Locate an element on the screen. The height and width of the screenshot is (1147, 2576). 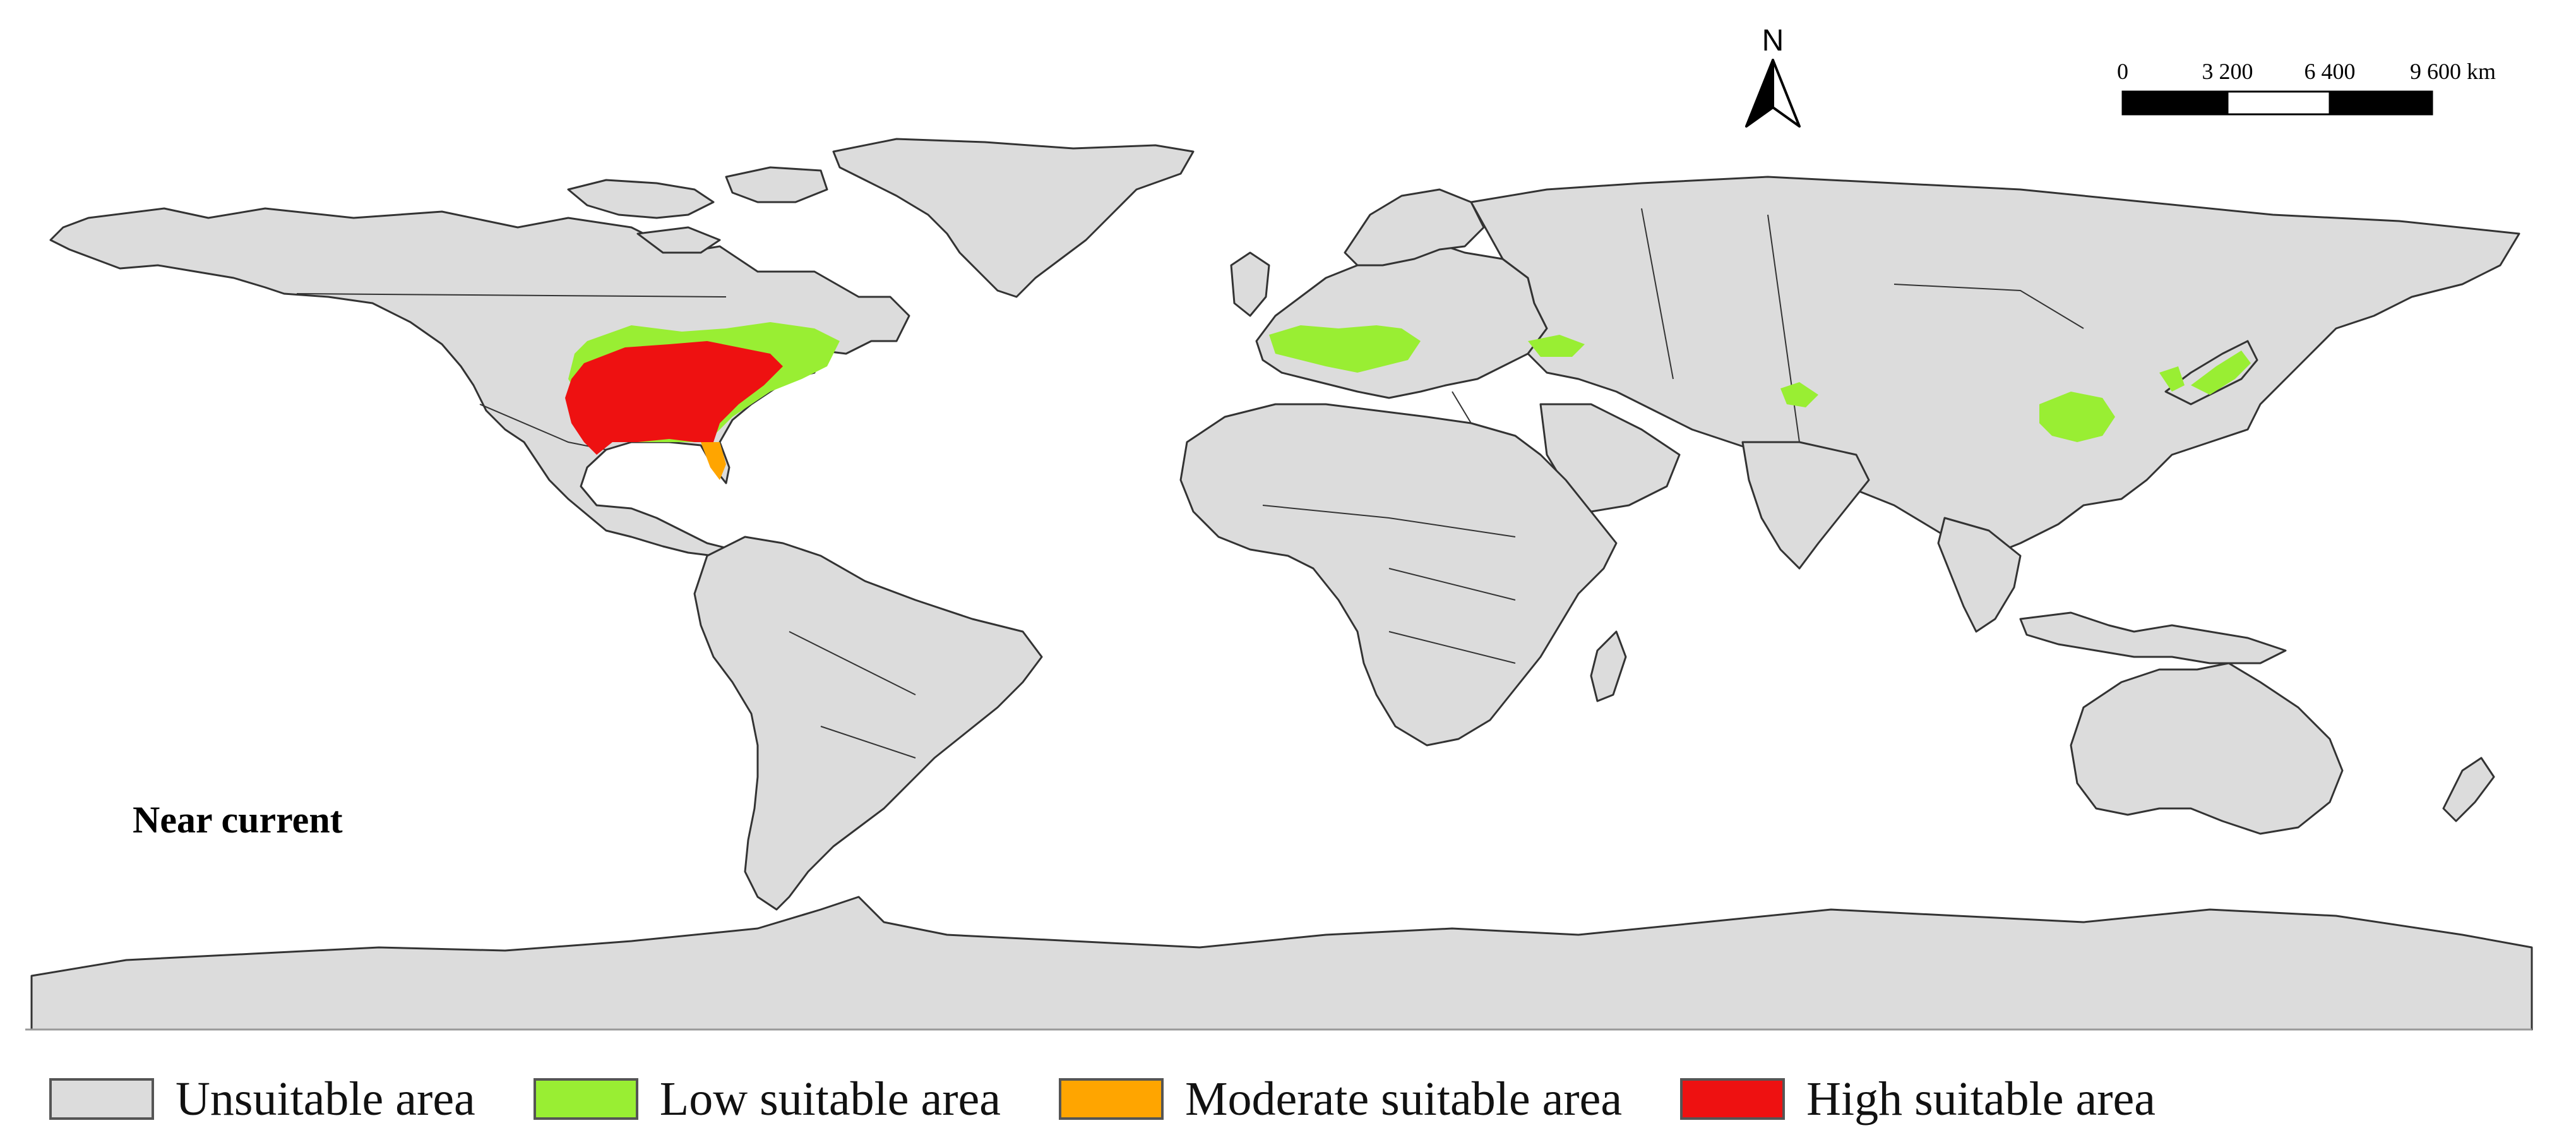
landmass-greenland is located at coordinates (1013, 218).